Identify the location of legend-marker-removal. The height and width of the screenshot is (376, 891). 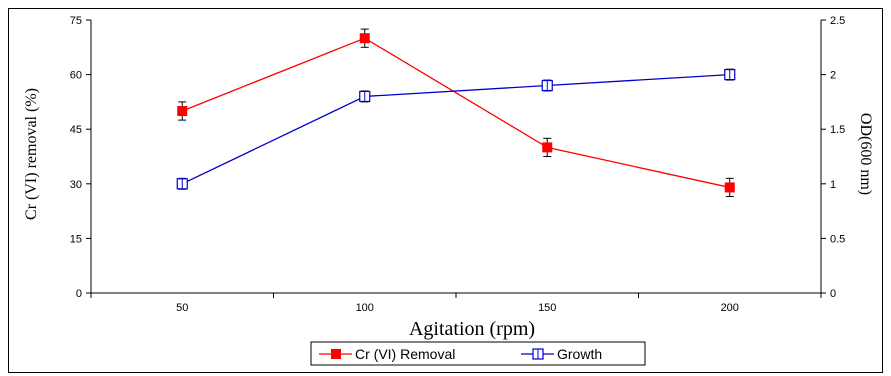
(336, 354).